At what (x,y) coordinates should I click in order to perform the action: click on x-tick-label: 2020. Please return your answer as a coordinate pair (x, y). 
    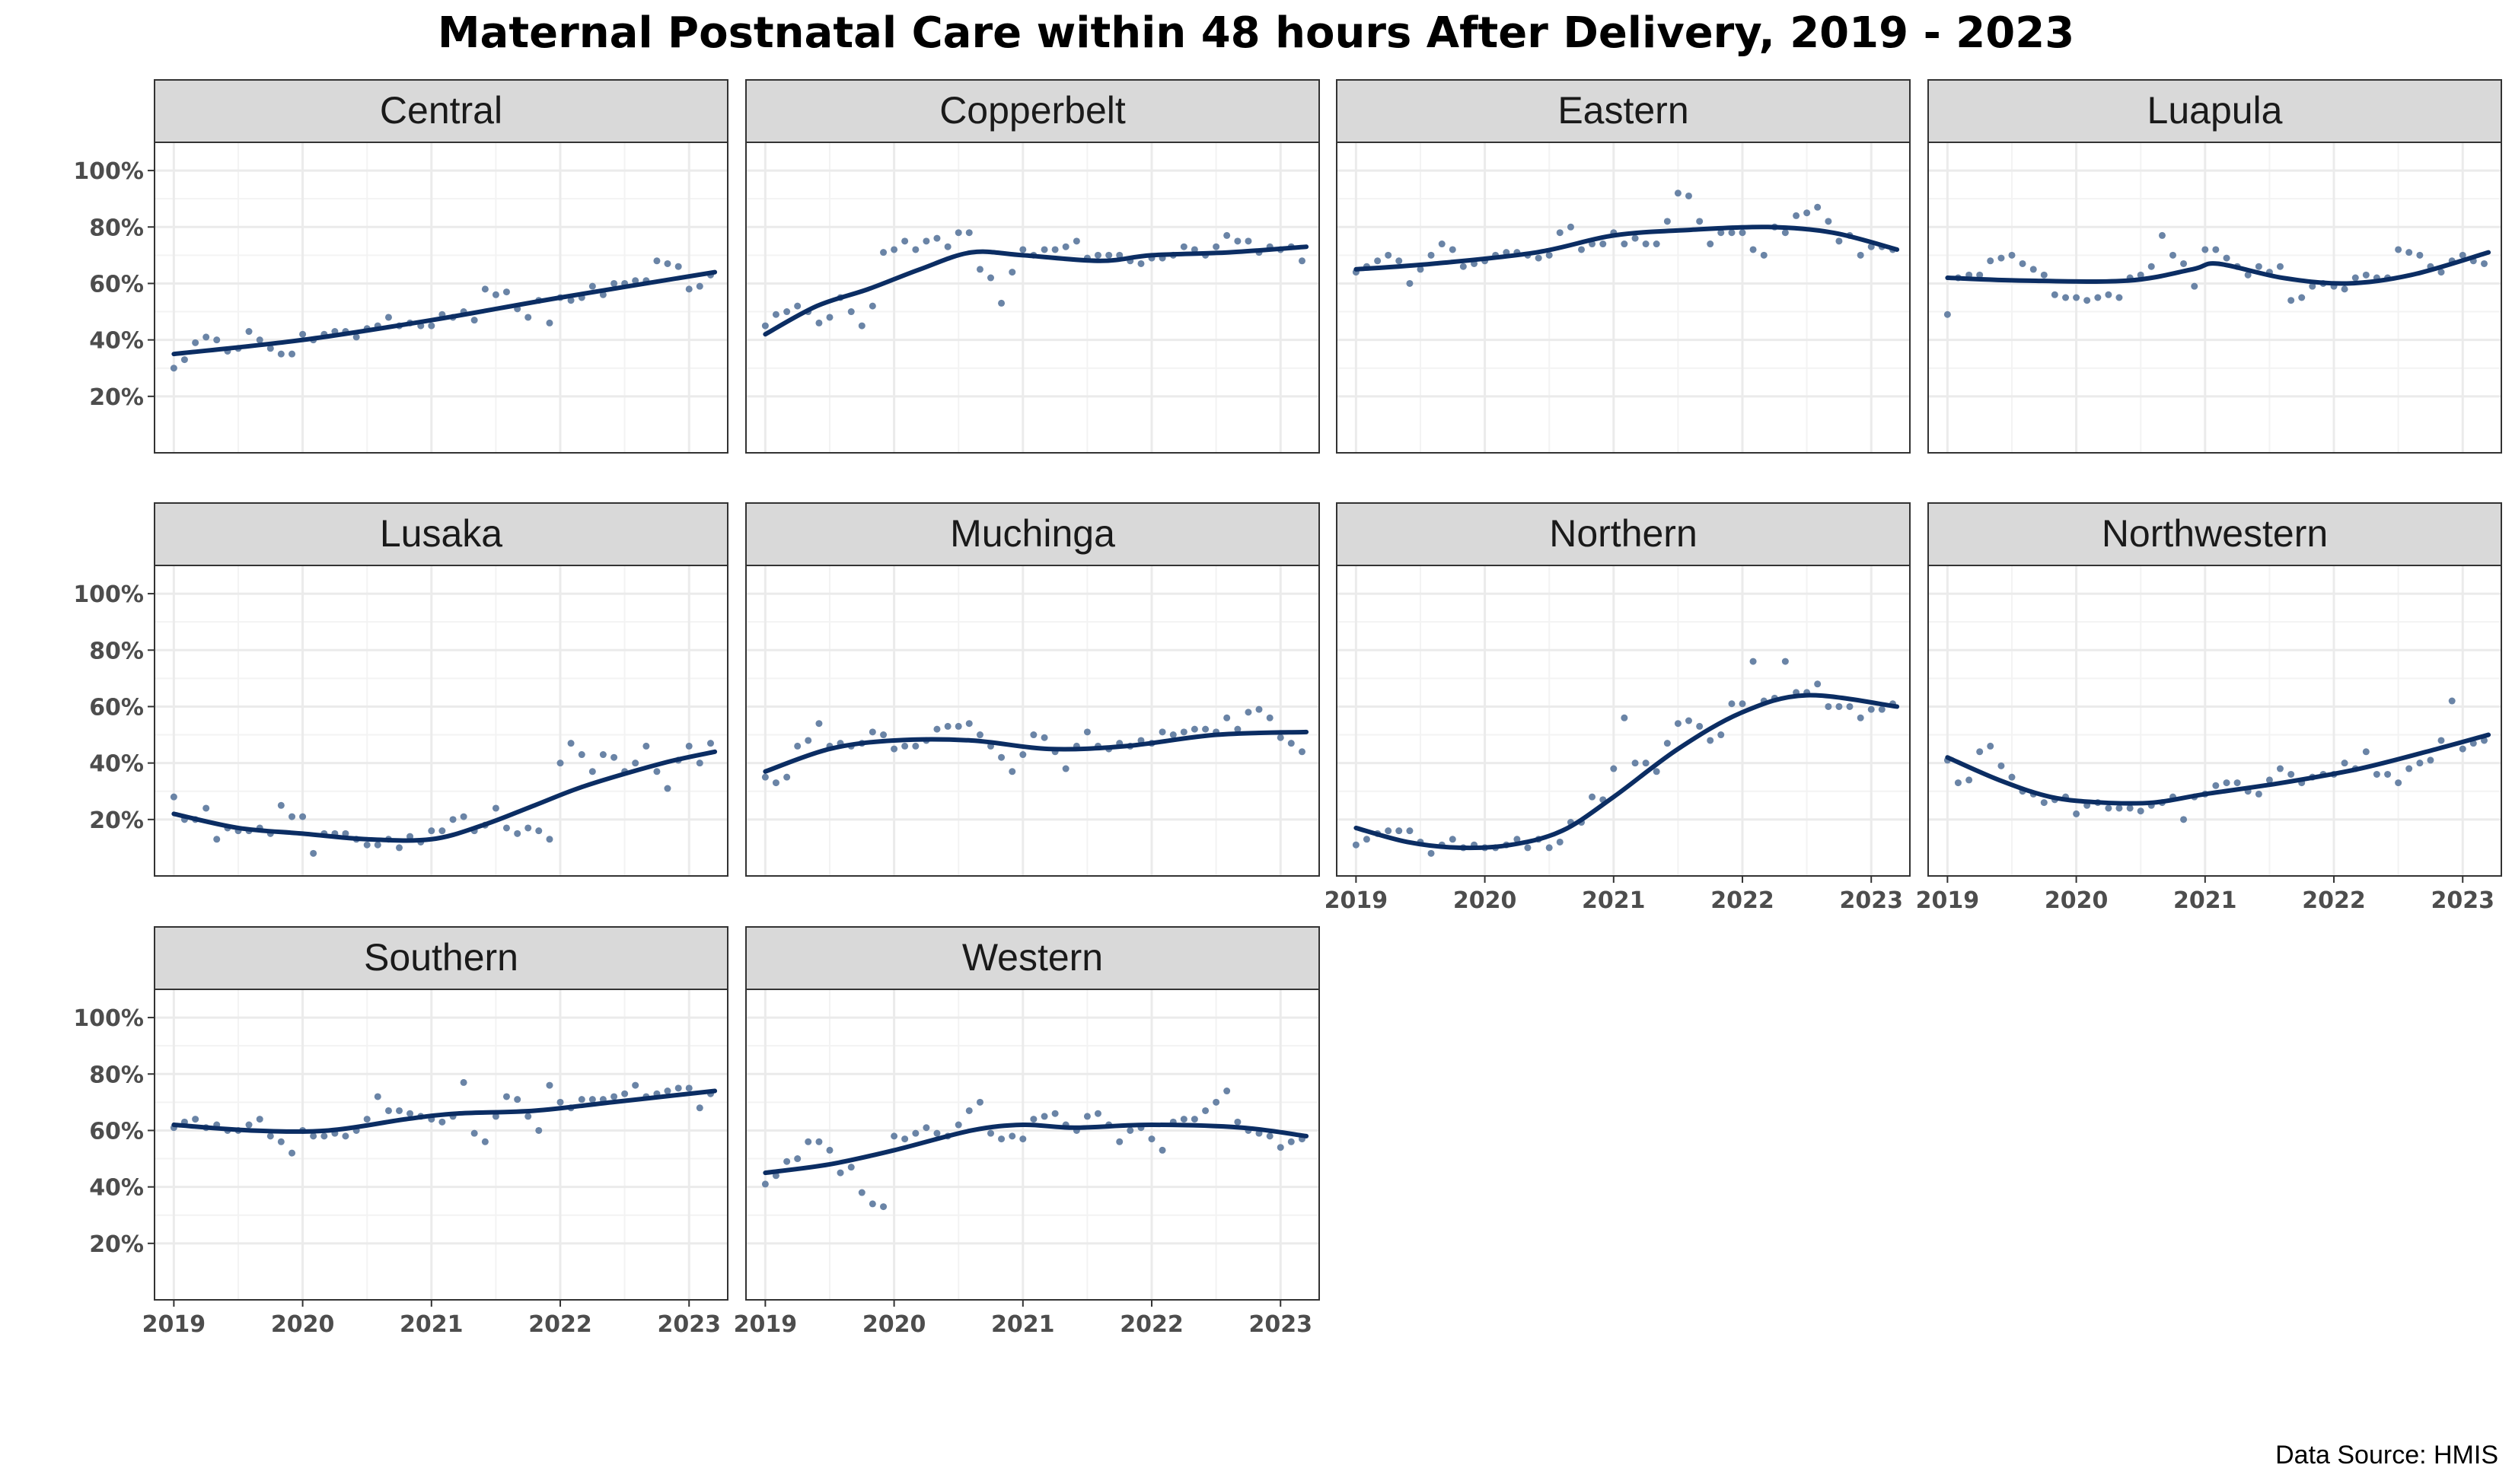
    Looking at the image, I should click on (2077, 901).